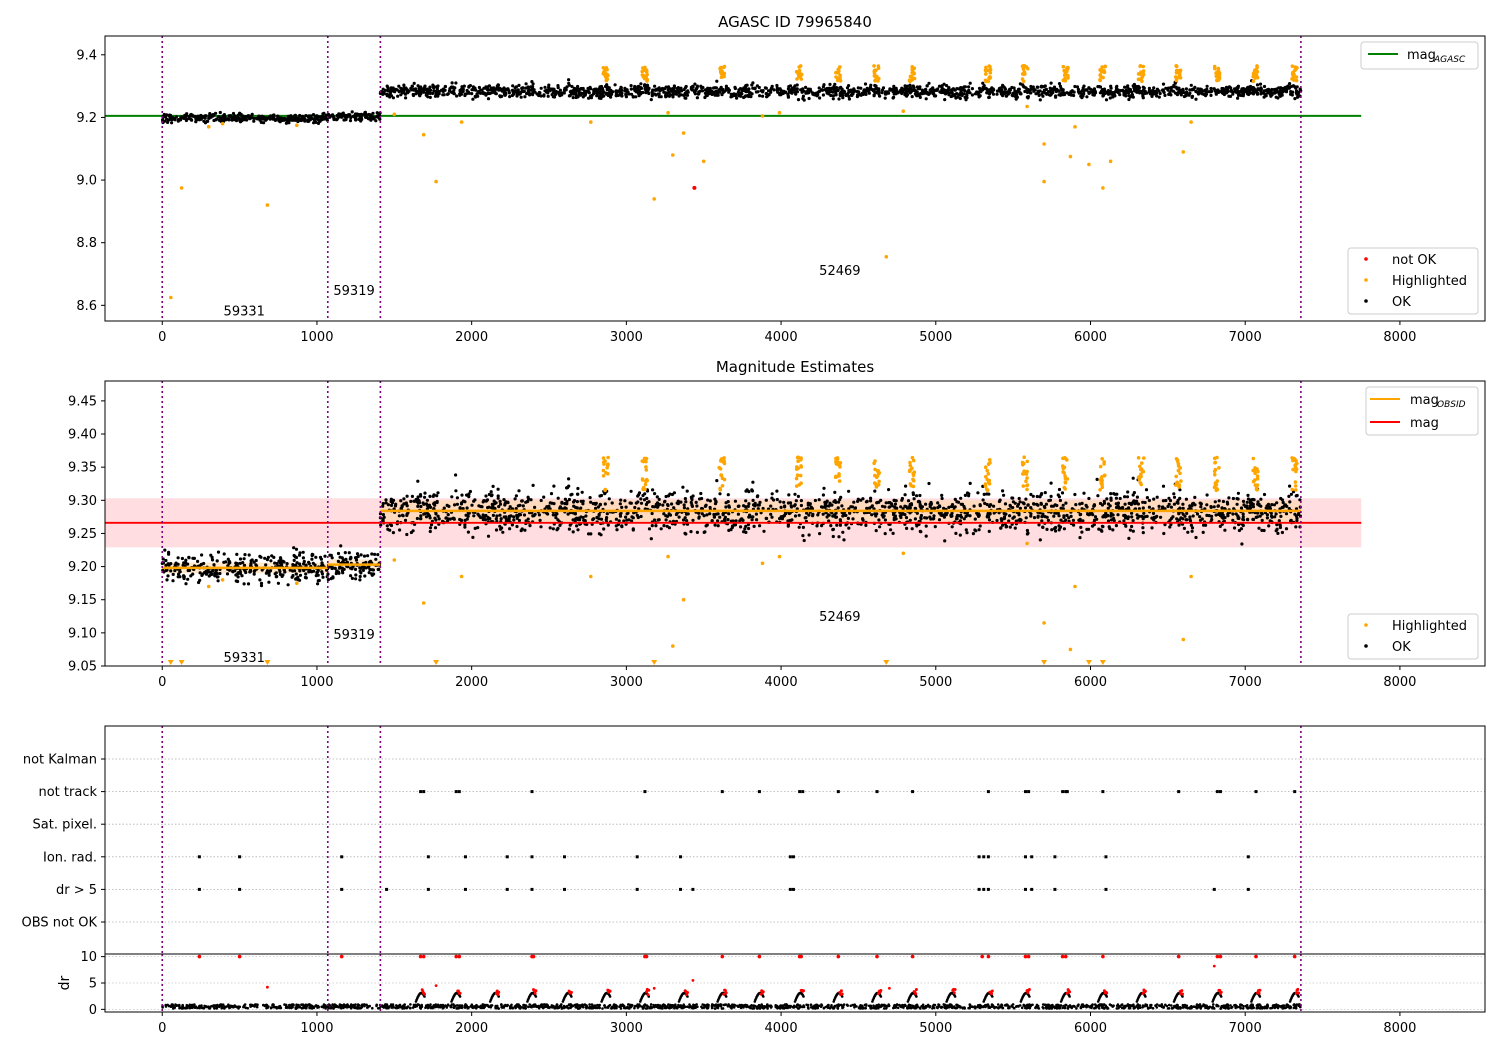 The image size is (1500, 1050). Describe the element at coordinates (1089, 164) in the screenshot. I see `highlighted-outlier` at that location.